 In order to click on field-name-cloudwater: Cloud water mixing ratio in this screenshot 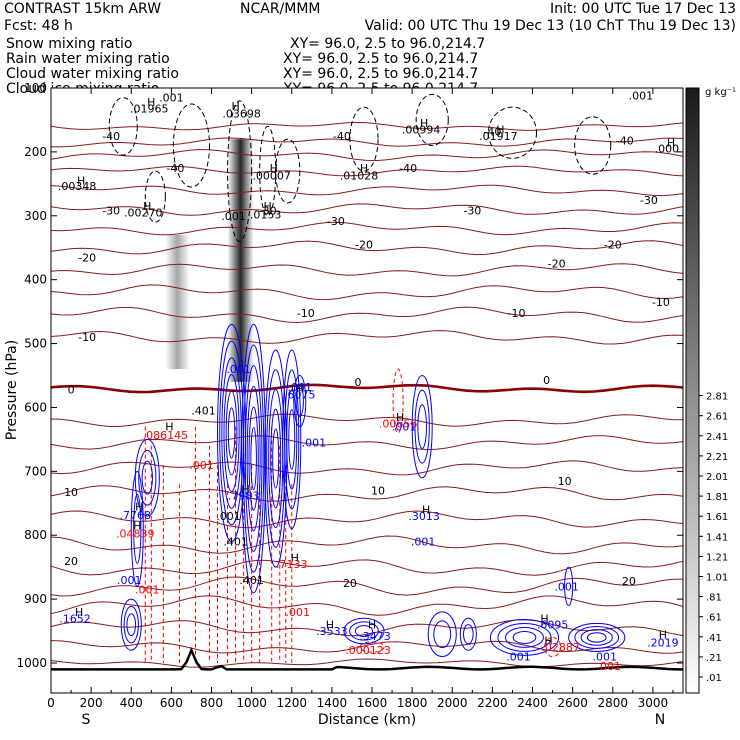, I will do `click(92, 74)`.